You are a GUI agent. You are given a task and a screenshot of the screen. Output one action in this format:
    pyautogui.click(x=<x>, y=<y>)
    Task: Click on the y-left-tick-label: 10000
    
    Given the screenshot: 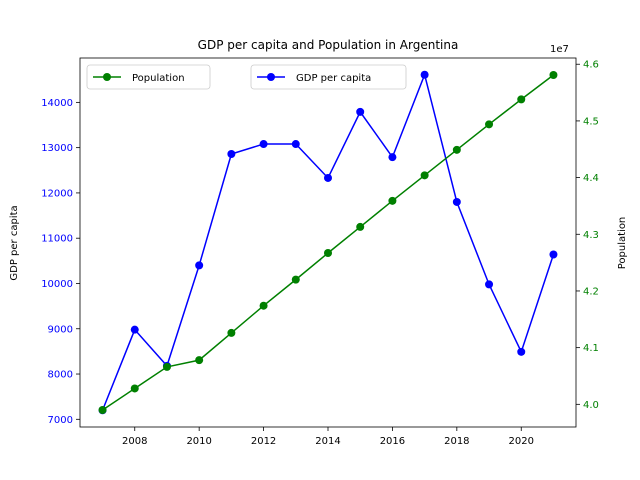 What is the action you would take?
    pyautogui.click(x=57, y=284)
    